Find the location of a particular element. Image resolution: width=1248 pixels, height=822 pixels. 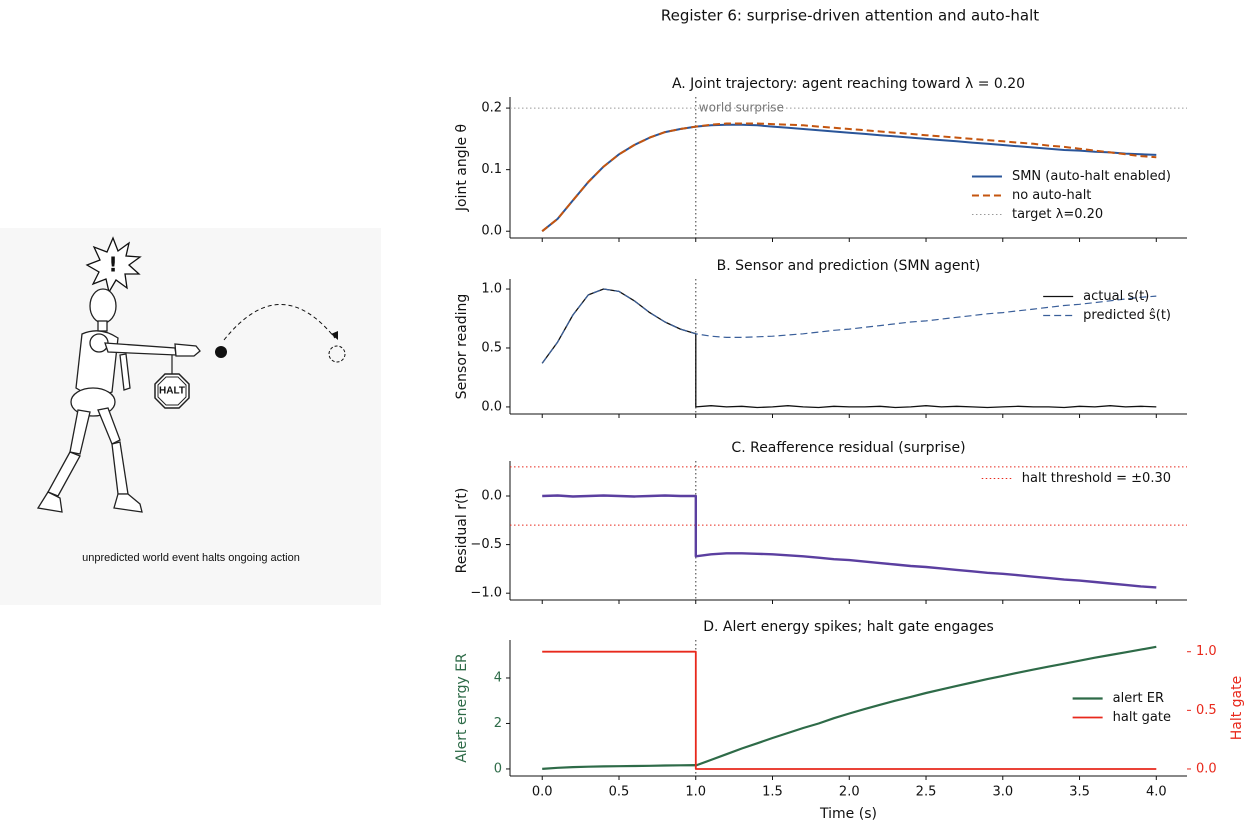

legend-label: target λ=0.20 is located at coordinates (1057, 214).